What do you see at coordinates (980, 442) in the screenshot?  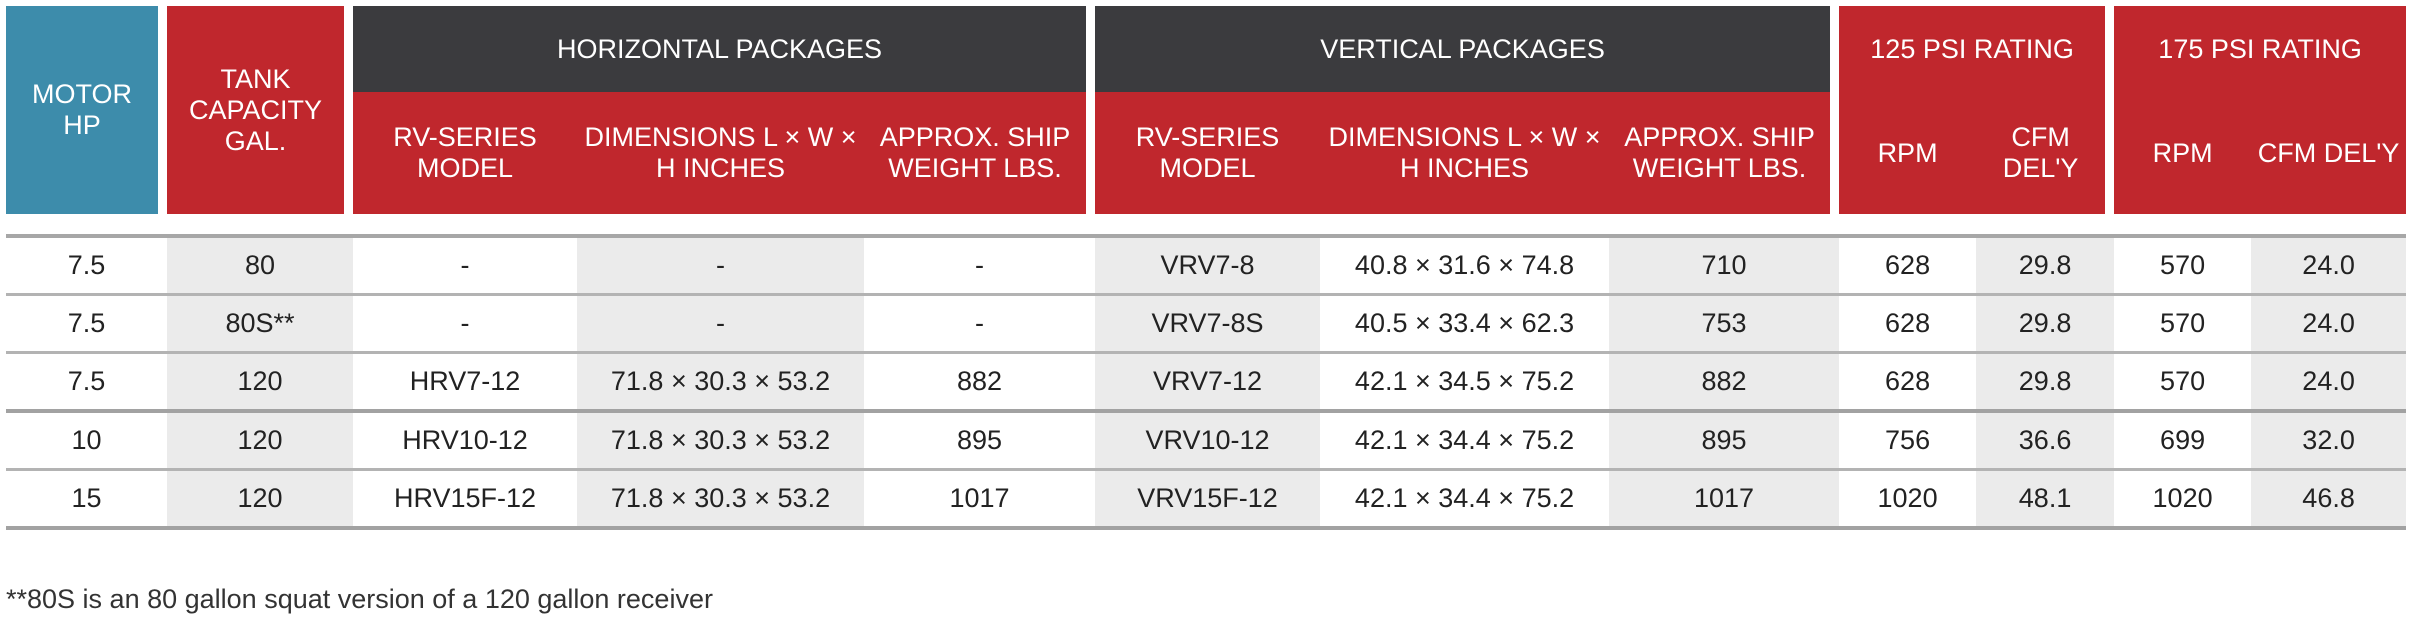 I see `cell-horizontal-weight: 895` at bounding box center [980, 442].